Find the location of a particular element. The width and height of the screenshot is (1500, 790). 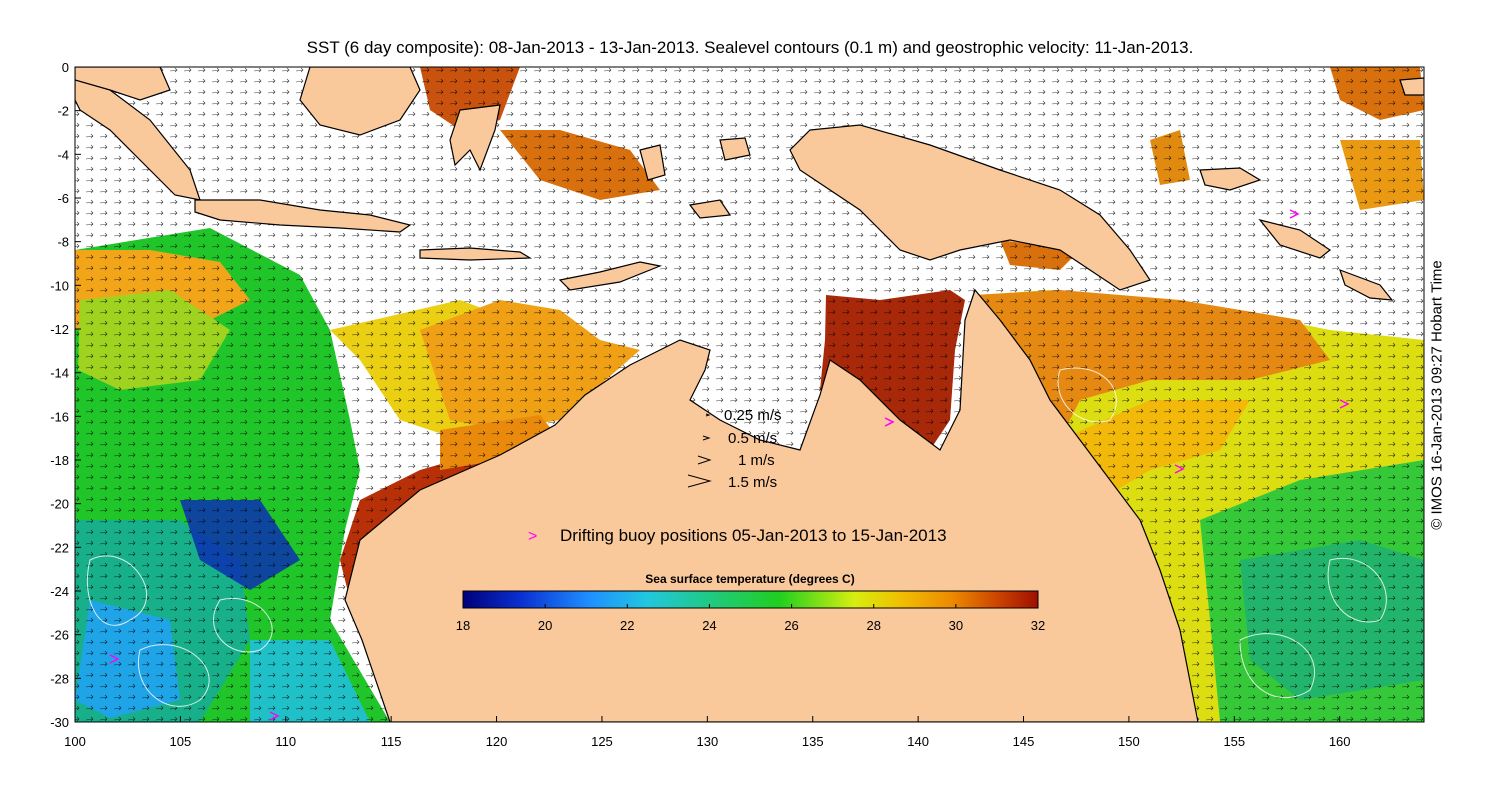

velocity-legend-05: 0.5 m/s is located at coordinates (752, 438).